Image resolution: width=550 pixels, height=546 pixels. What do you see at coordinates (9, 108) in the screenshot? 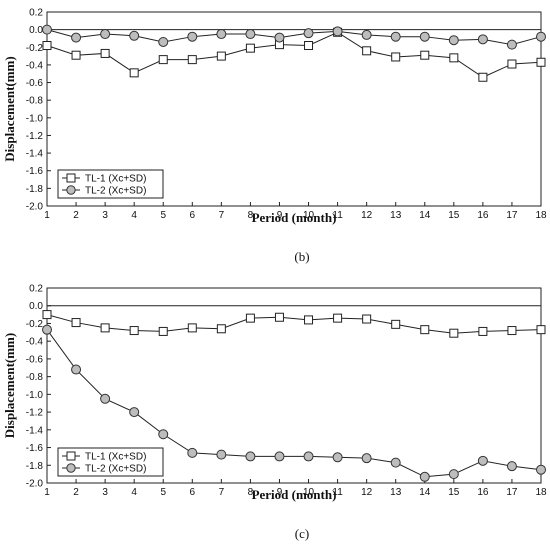
I see `y-axis-title: Displacement(mm)` at bounding box center [9, 108].